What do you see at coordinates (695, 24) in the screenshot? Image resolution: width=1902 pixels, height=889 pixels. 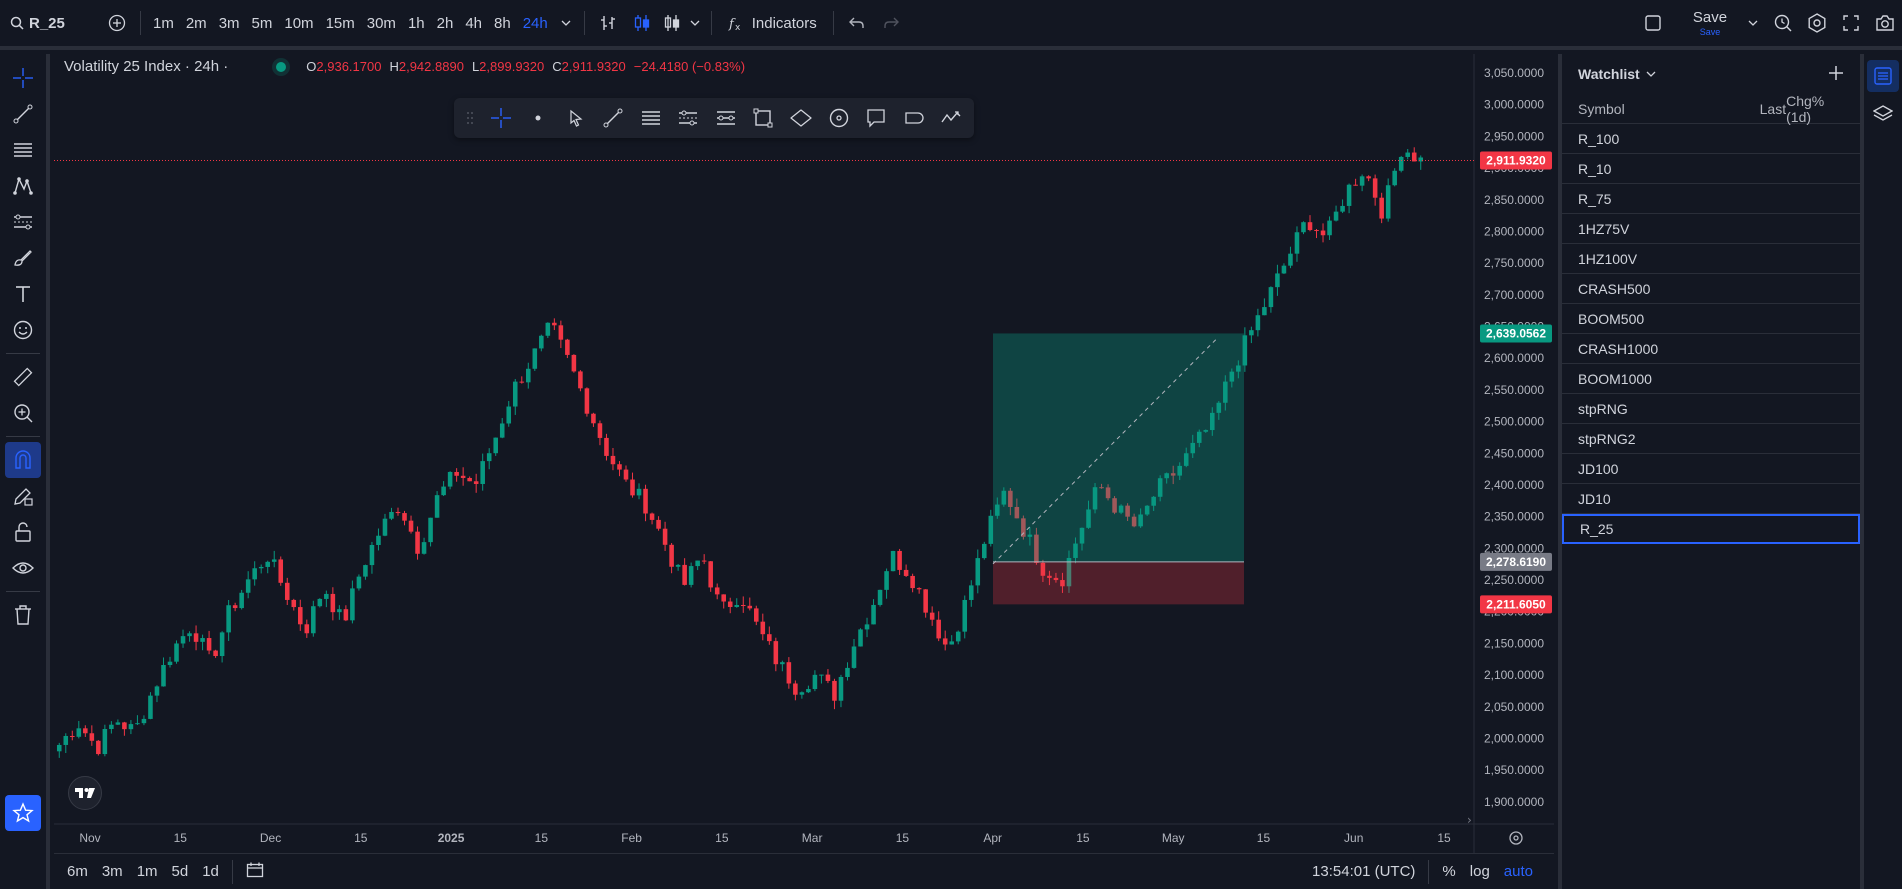 I see `chart-type-dropdown` at bounding box center [695, 24].